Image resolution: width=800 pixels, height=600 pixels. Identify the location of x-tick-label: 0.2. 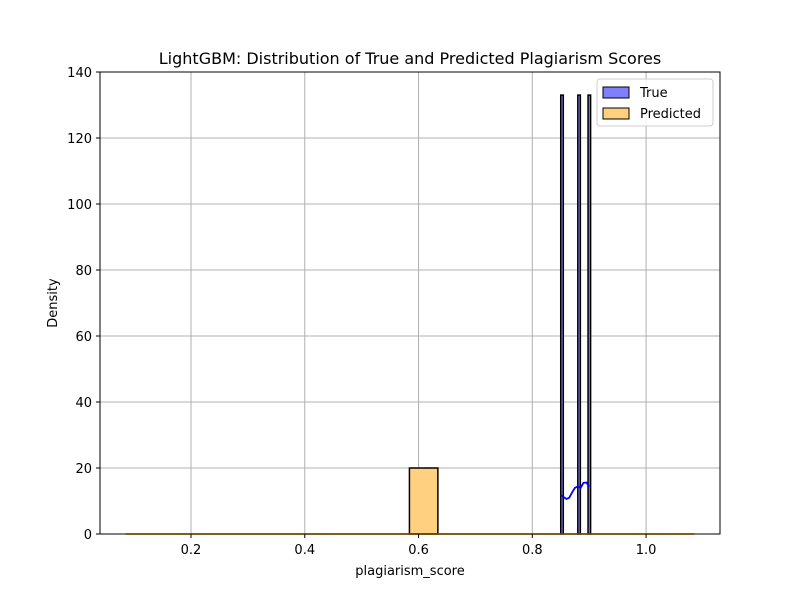
(191, 550).